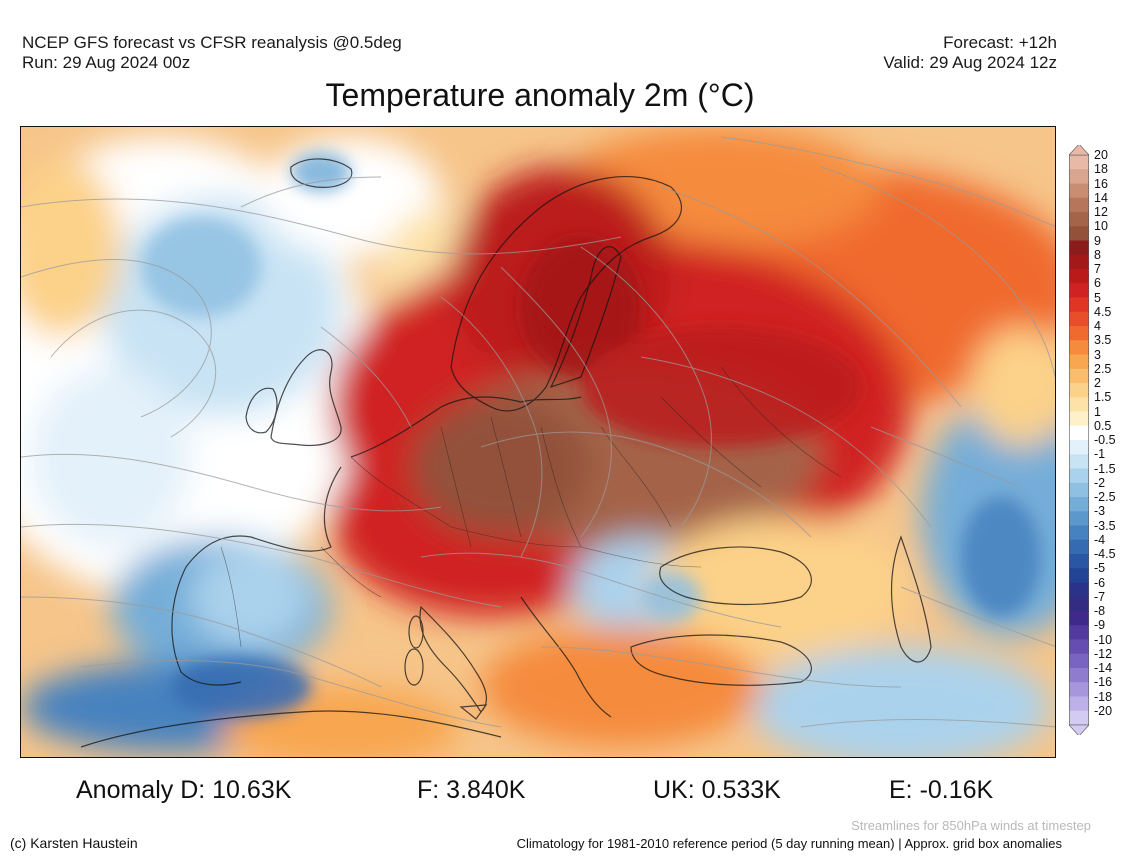  I want to click on colorbar-tick-label: -14, so click(1103, 668).